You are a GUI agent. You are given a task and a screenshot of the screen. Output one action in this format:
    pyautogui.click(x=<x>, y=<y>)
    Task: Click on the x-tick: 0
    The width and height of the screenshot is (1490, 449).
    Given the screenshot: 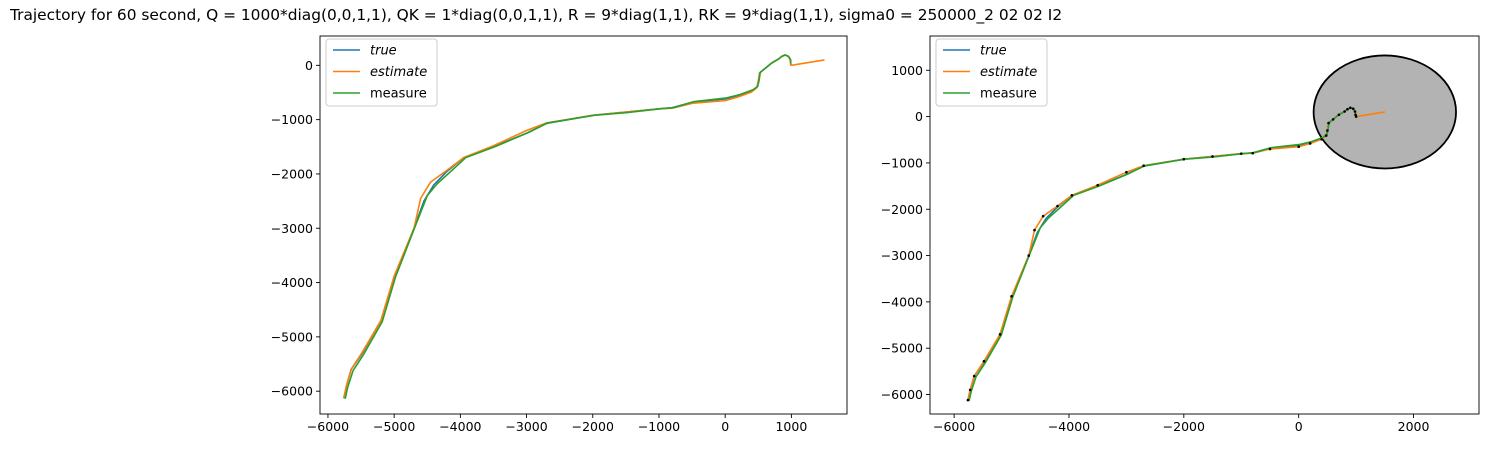 What is the action you would take?
    pyautogui.click(x=725, y=424)
    